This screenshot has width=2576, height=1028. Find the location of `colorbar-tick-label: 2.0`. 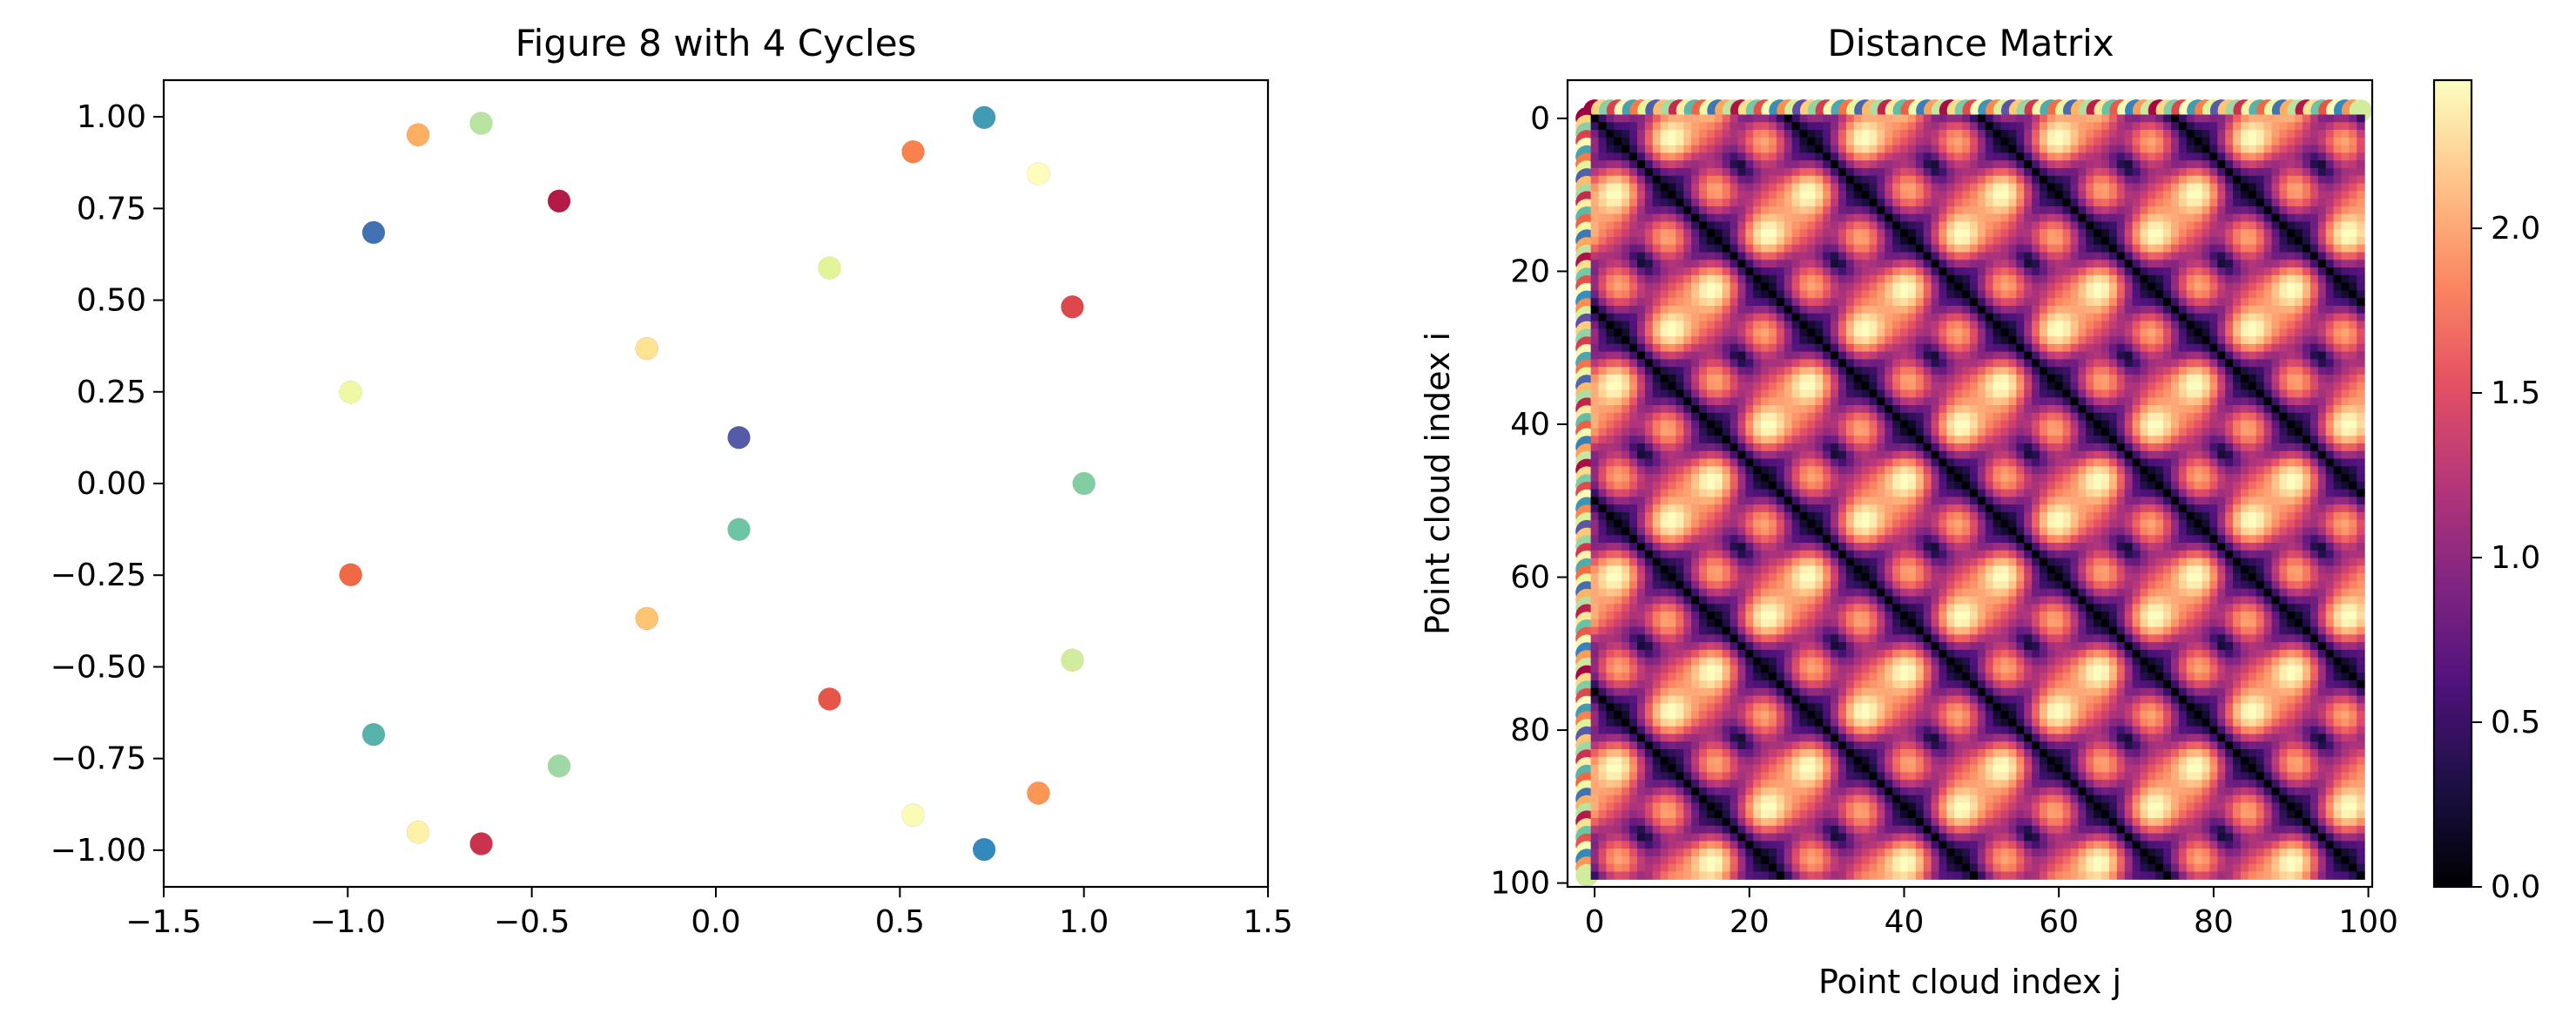

colorbar-tick-label: 2.0 is located at coordinates (2516, 229).